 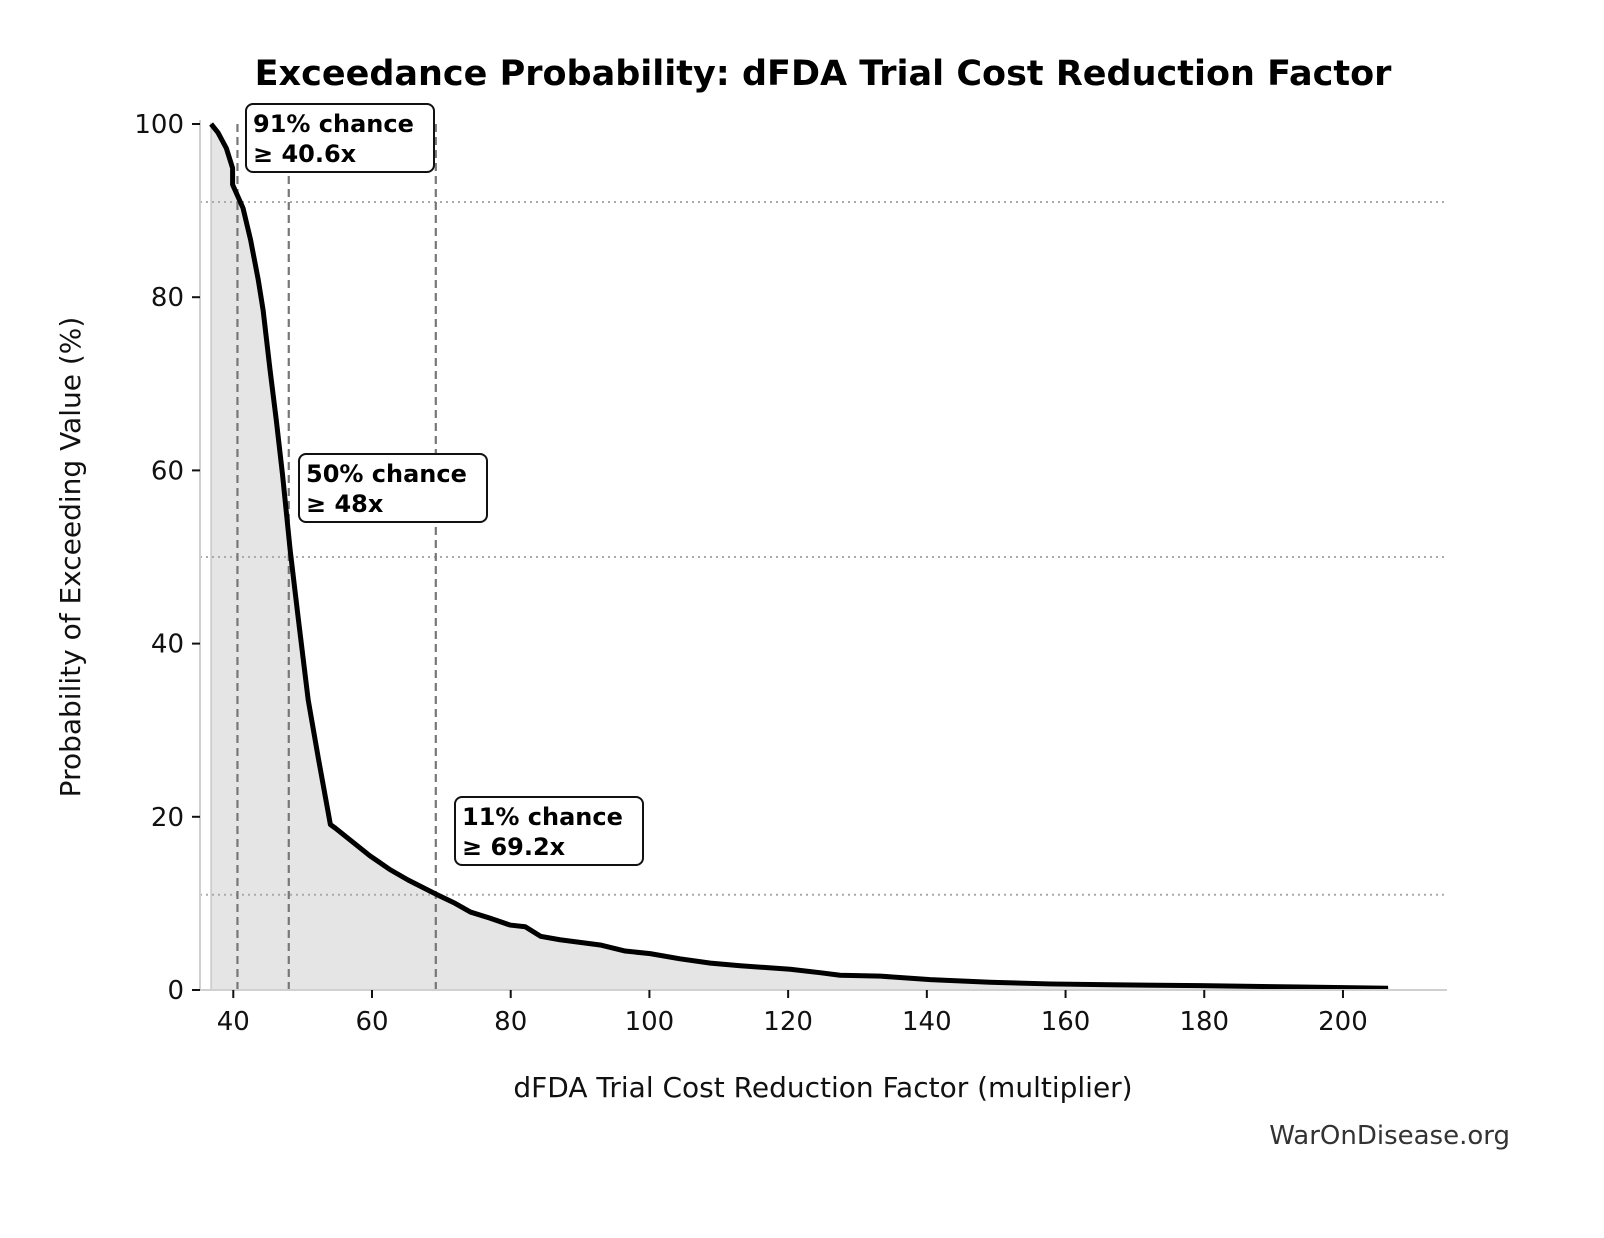 What do you see at coordinates (175, 991) in the screenshot?
I see `y-tick-label: 0` at bounding box center [175, 991].